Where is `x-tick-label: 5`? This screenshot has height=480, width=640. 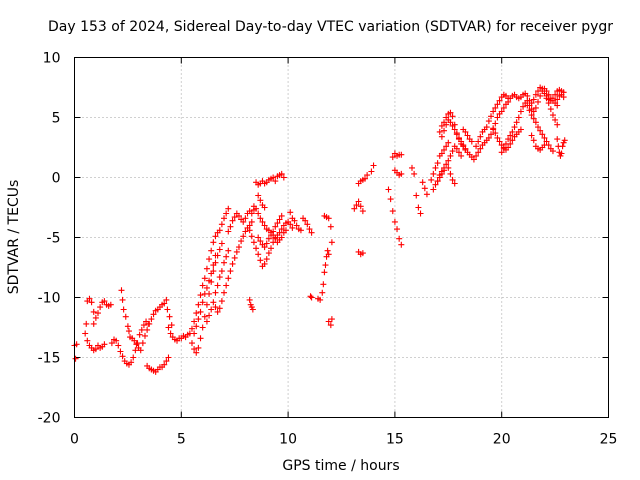 x-tick-label: 5 is located at coordinates (181, 440).